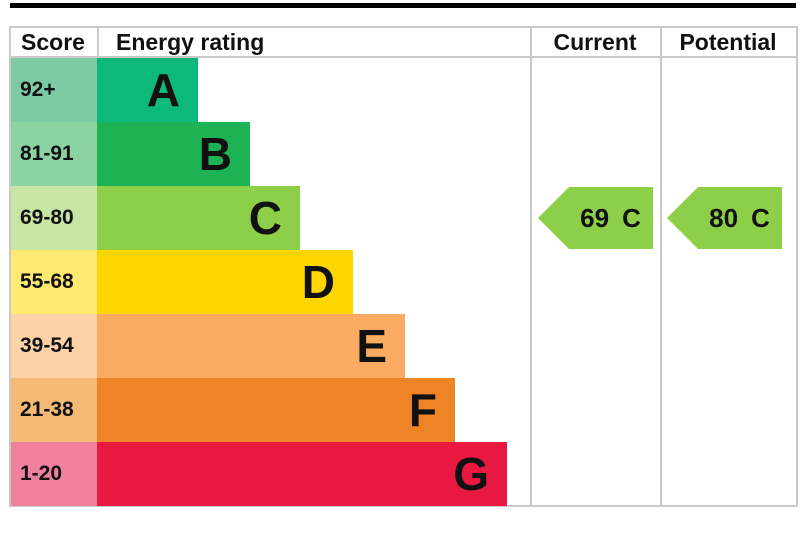  Describe the element at coordinates (403, 506) in the screenshot. I see `table-border-bottom` at that location.